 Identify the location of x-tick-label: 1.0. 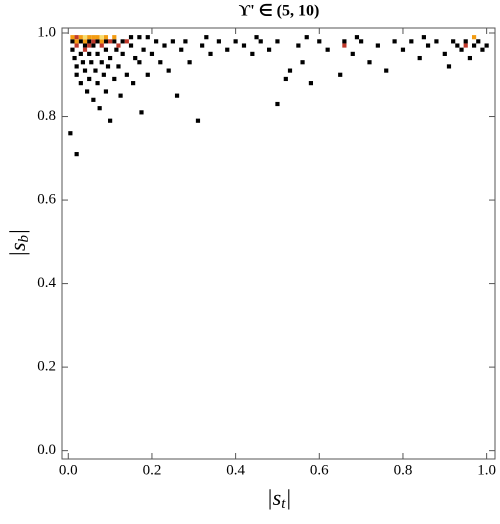
(486, 470).